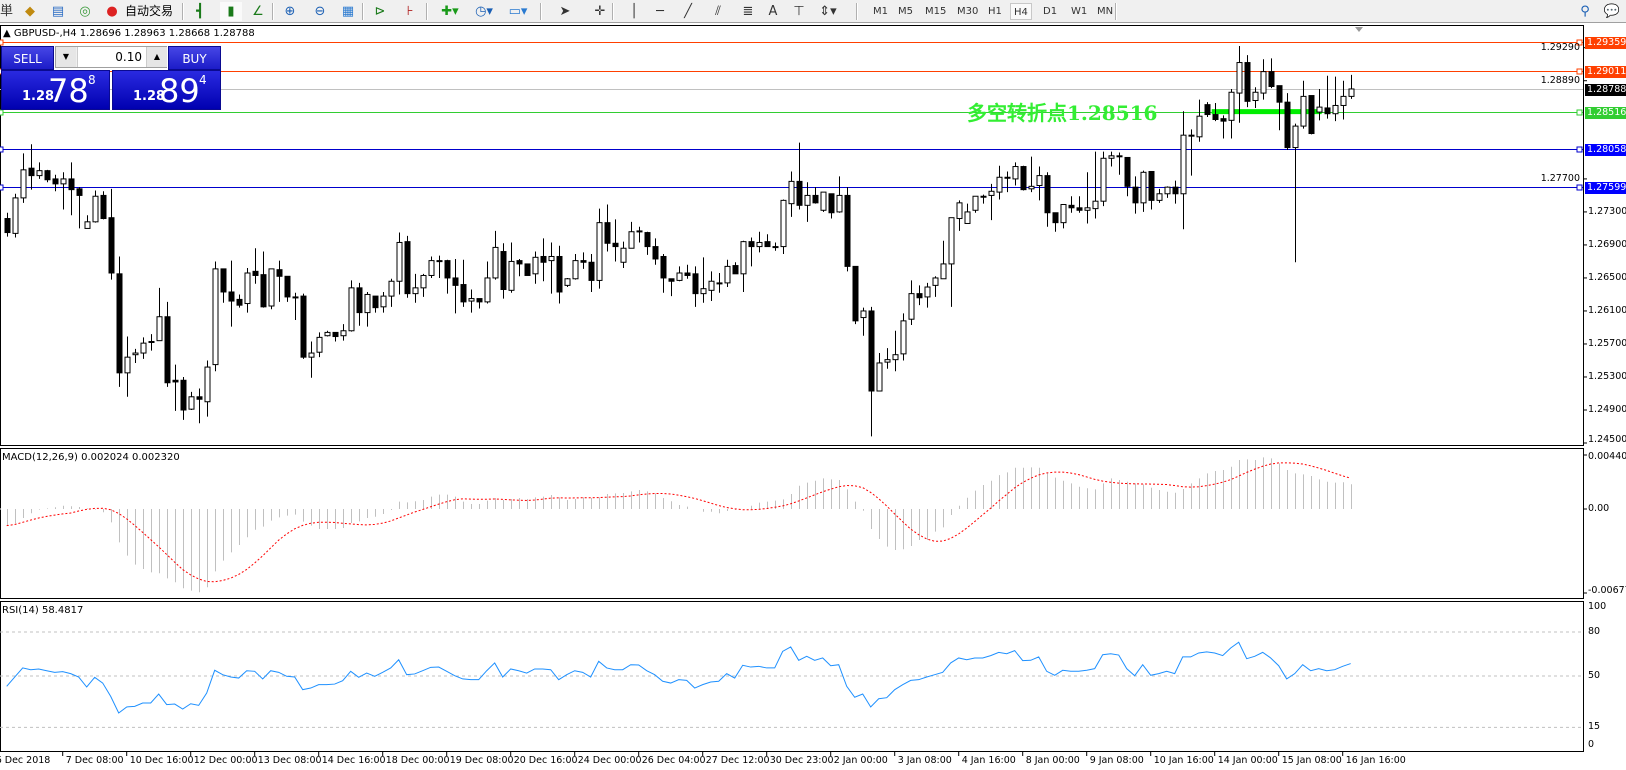  What do you see at coordinates (258, 11) in the screenshot?
I see `line-chart-icon: ∠` at bounding box center [258, 11].